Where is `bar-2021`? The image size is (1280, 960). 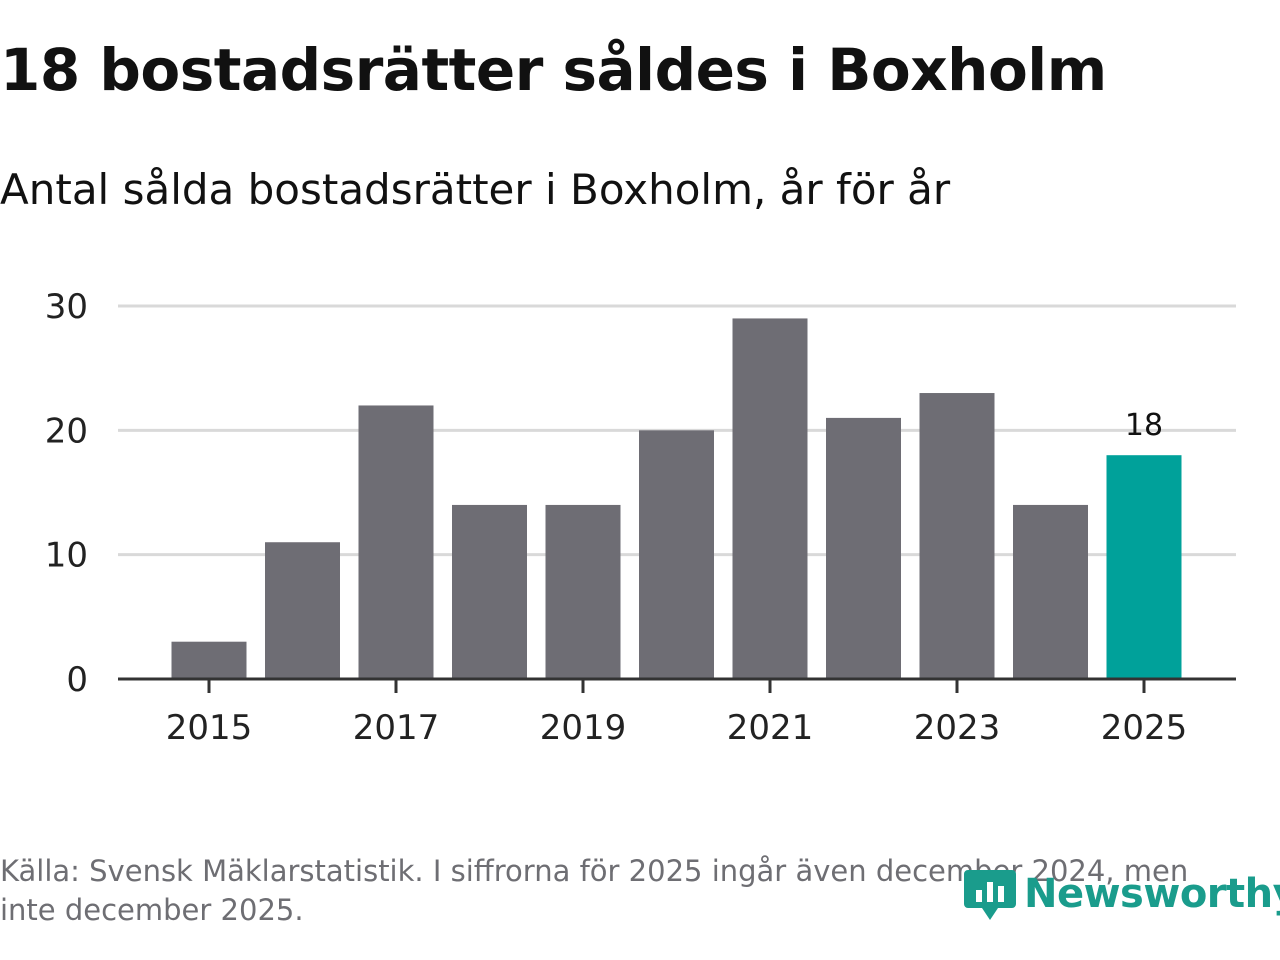 bar-2021 is located at coordinates (770, 498).